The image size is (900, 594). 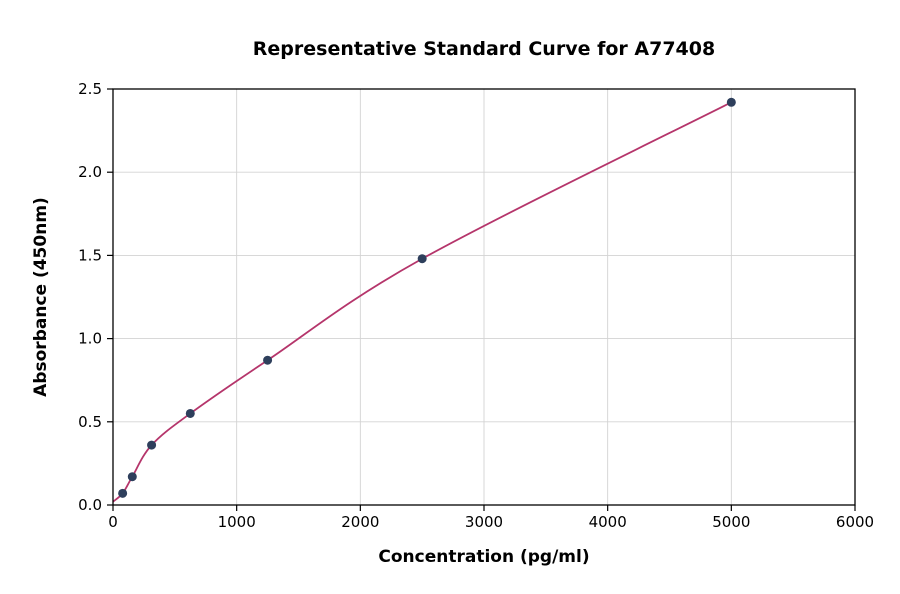 What do you see at coordinates (90, 339) in the screenshot?
I see `y-tick-label: 1.0` at bounding box center [90, 339].